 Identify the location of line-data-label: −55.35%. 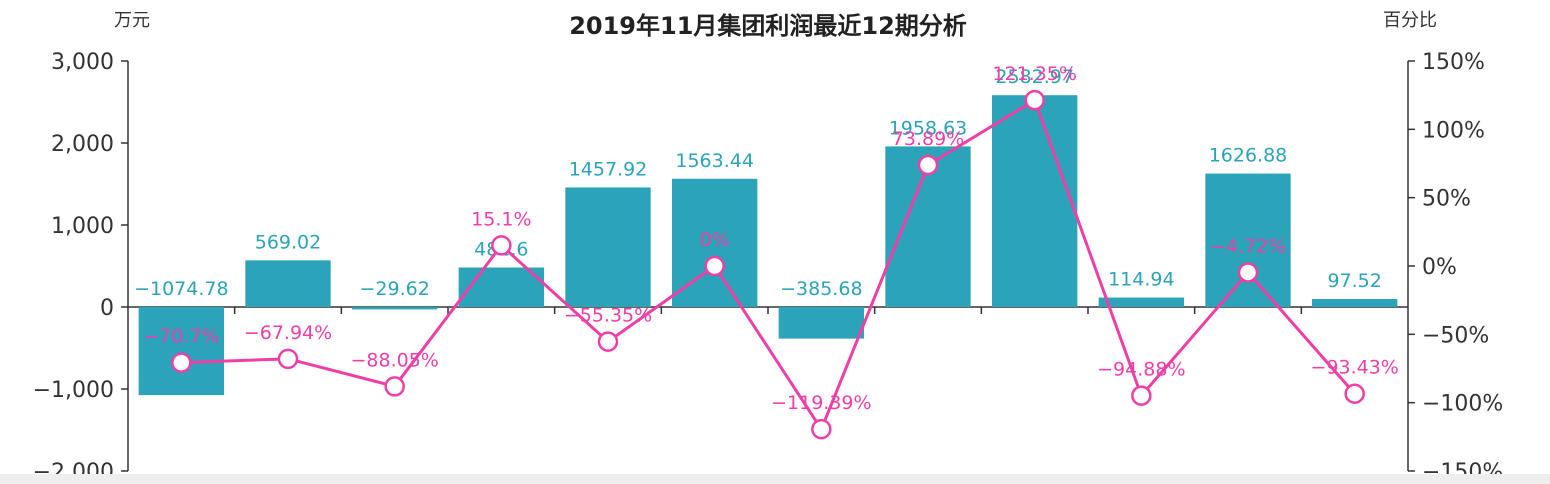
(608, 316).